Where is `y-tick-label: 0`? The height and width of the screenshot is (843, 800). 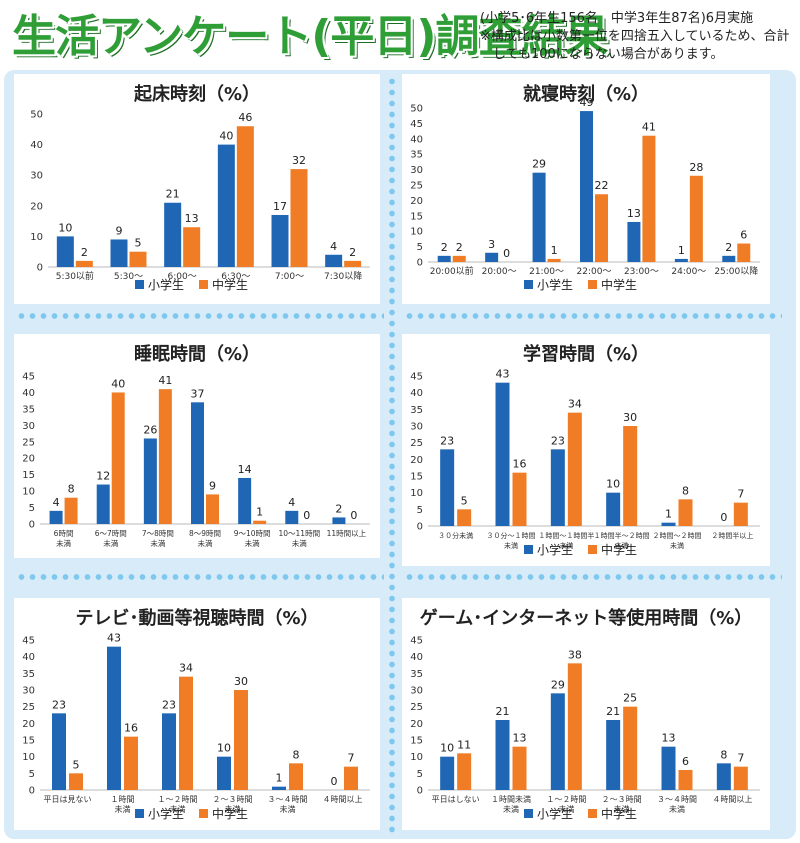
y-tick-label: 0 is located at coordinates (420, 263).